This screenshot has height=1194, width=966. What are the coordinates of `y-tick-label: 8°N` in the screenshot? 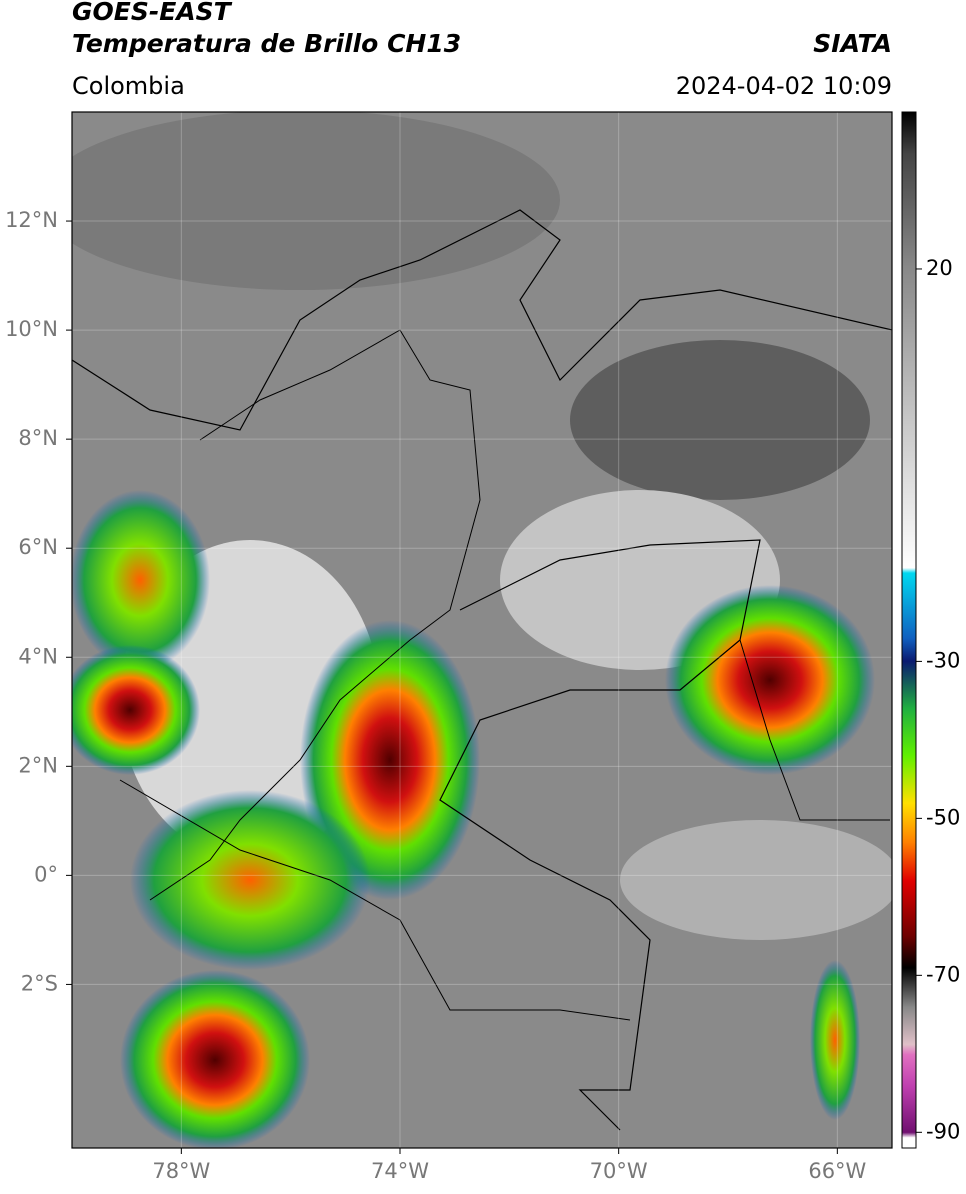 It's located at (38, 438).